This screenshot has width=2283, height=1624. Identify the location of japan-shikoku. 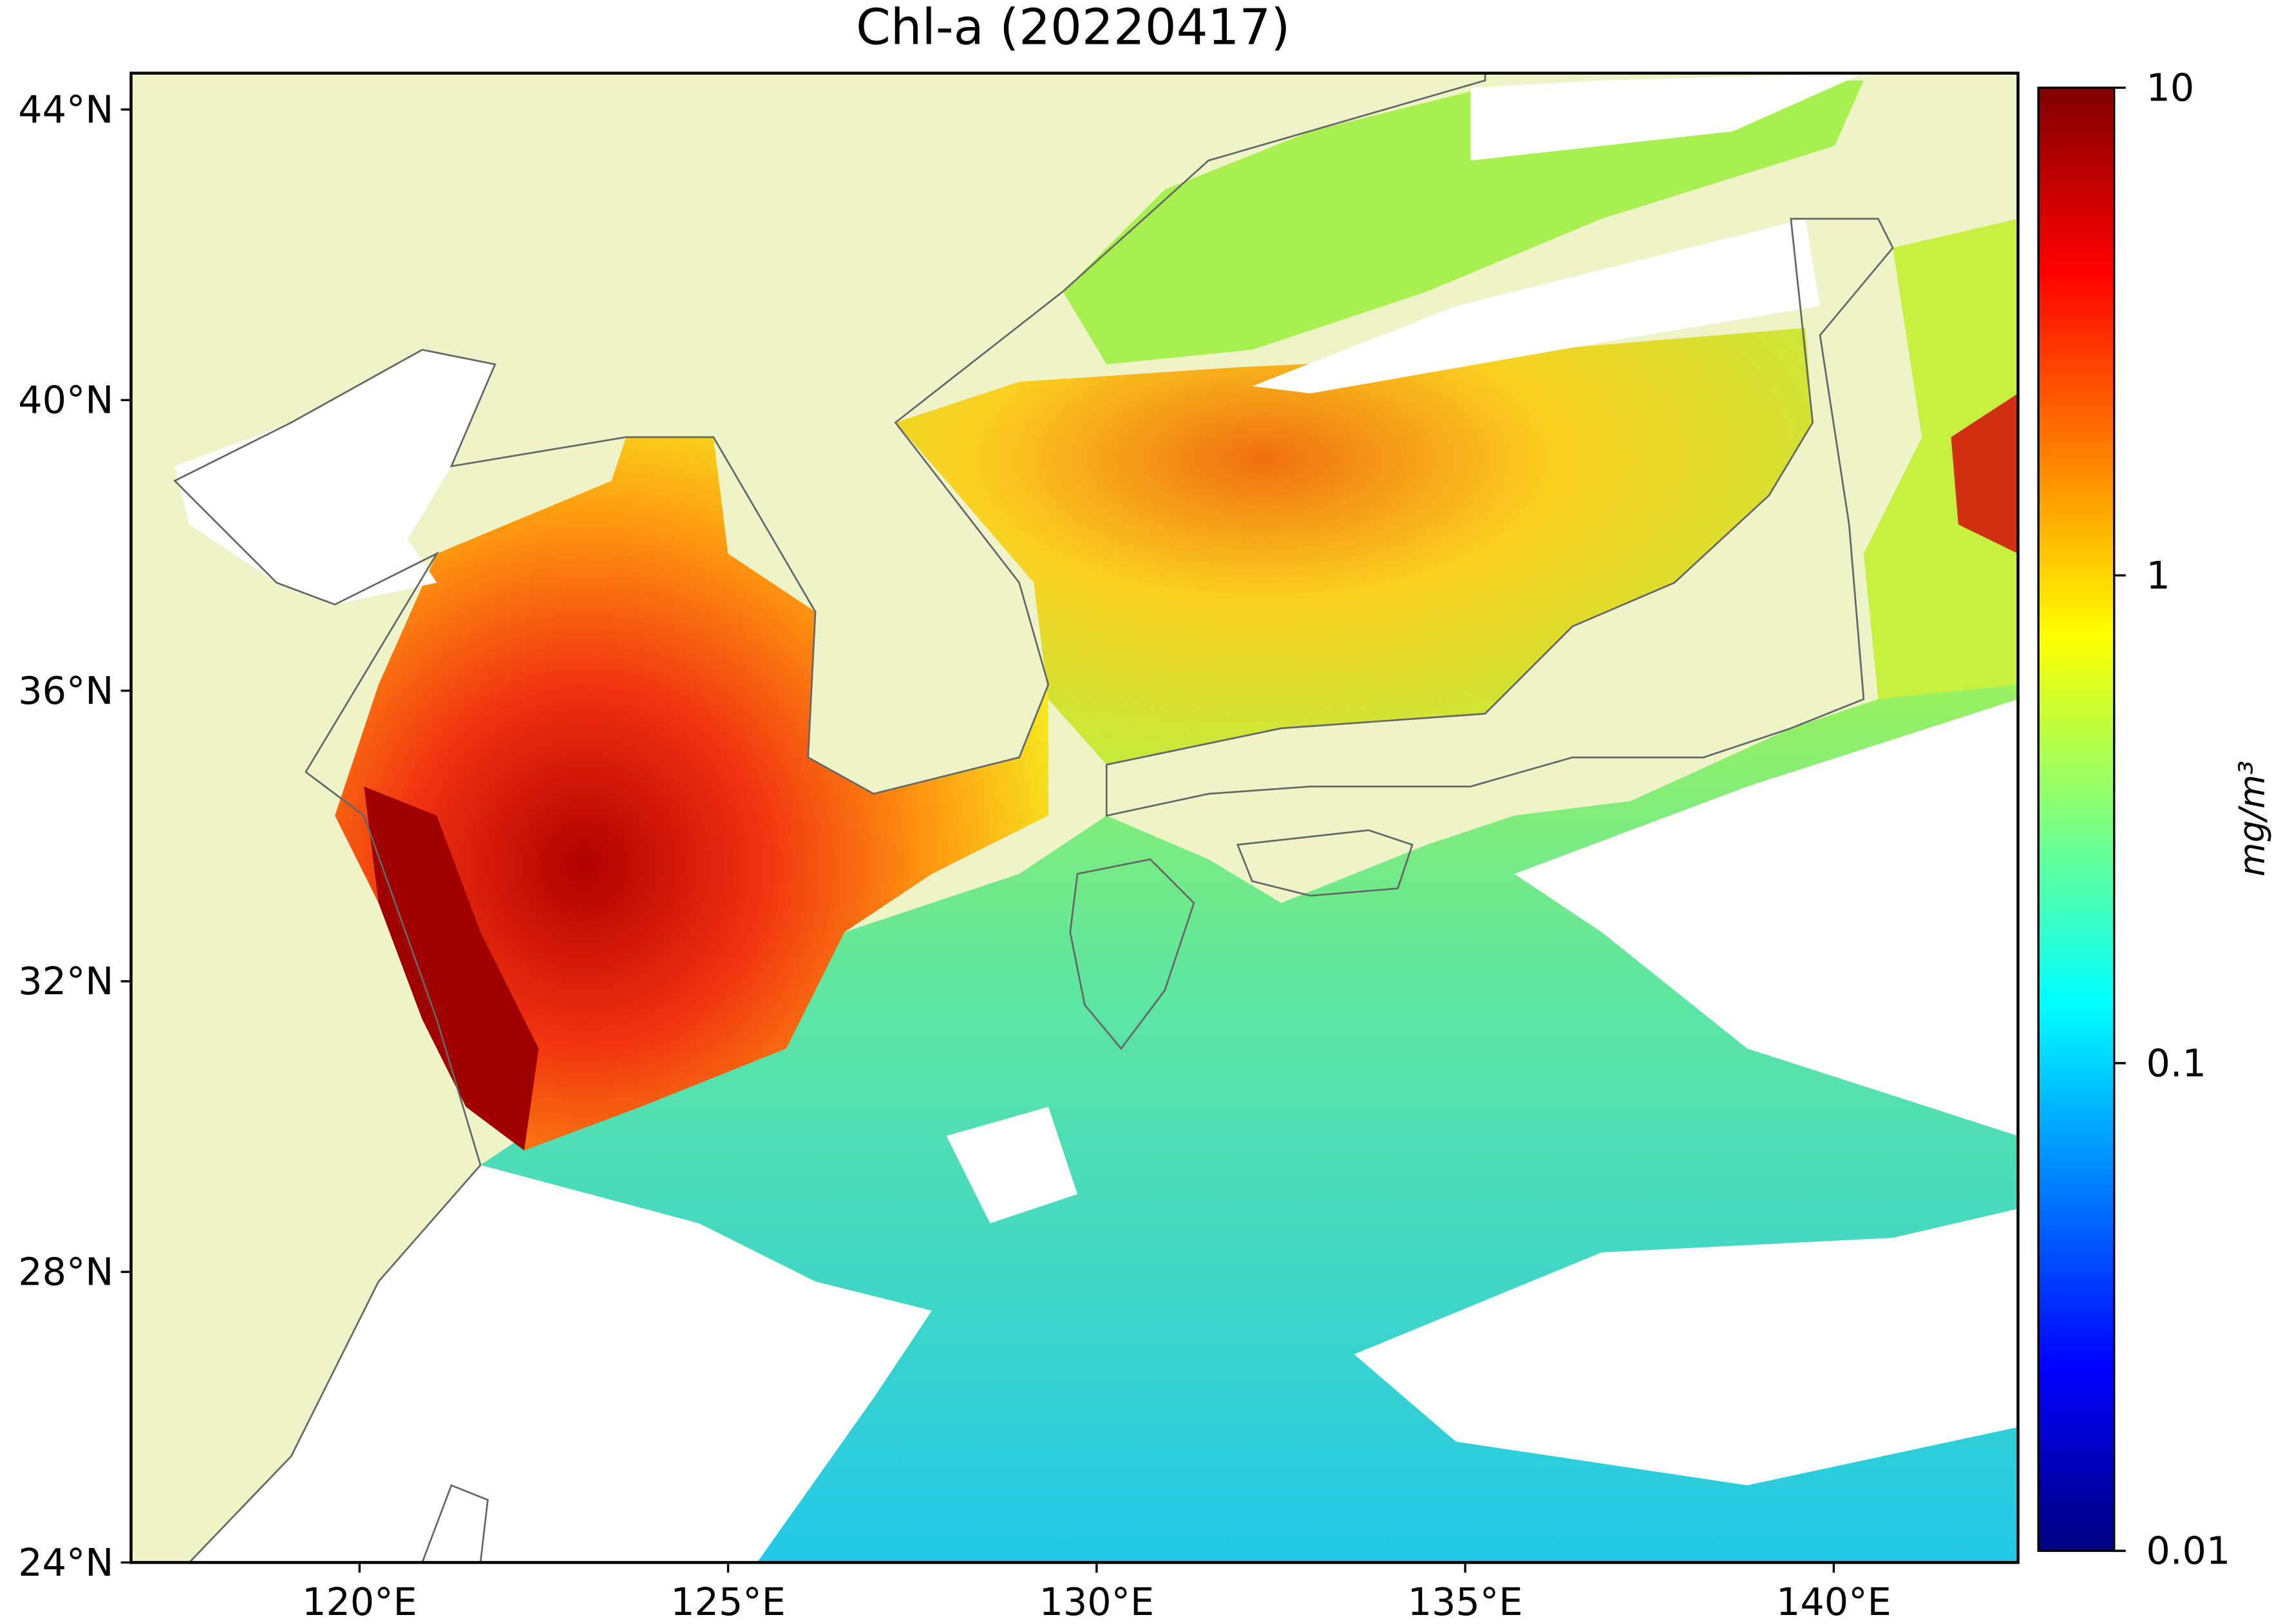
(1325, 863).